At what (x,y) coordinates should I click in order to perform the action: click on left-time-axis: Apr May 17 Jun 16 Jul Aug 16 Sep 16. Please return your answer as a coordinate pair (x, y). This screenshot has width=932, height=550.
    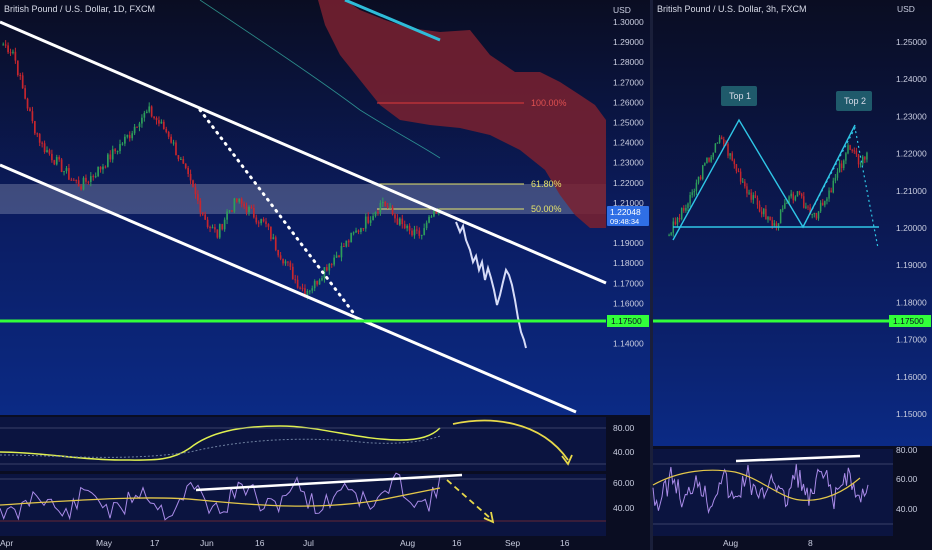
    Looking at the image, I should click on (285, 543).